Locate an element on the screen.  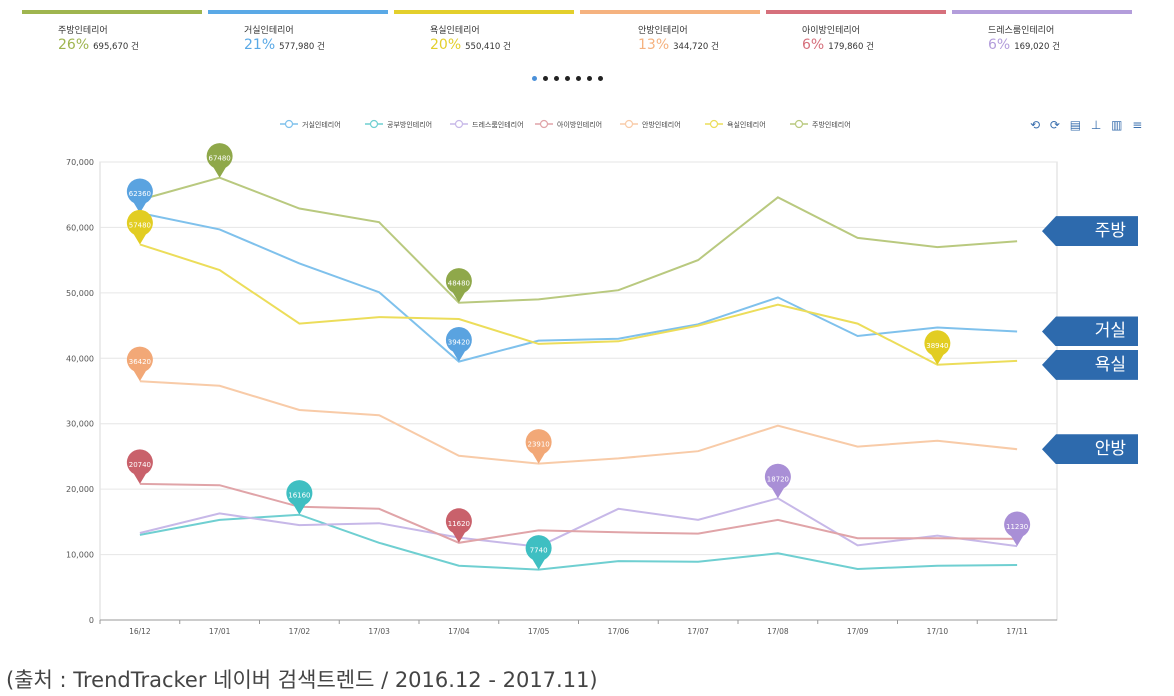
pin-label: 11230 is located at coordinates (1017, 527).